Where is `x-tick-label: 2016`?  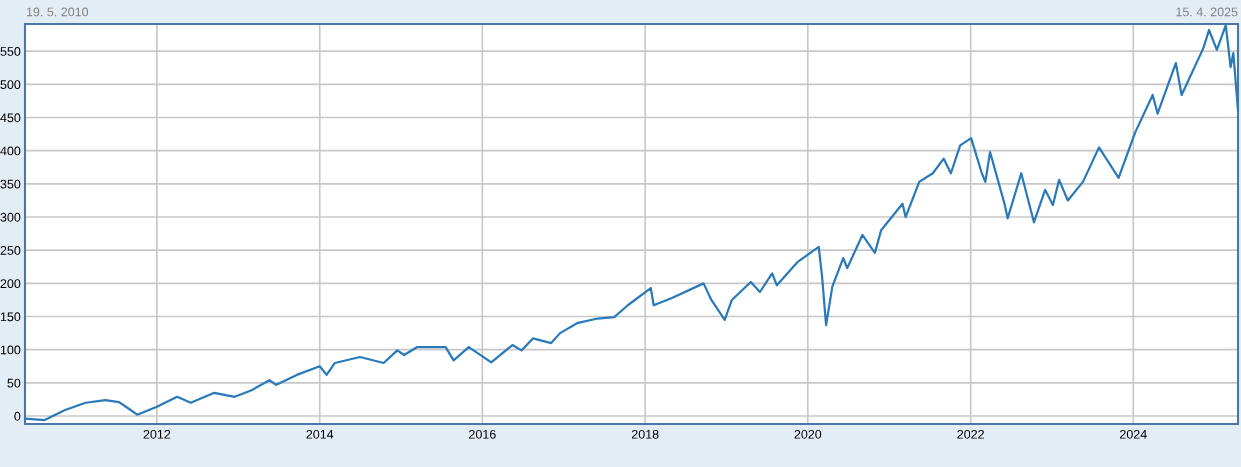 x-tick-label: 2016 is located at coordinates (482, 434).